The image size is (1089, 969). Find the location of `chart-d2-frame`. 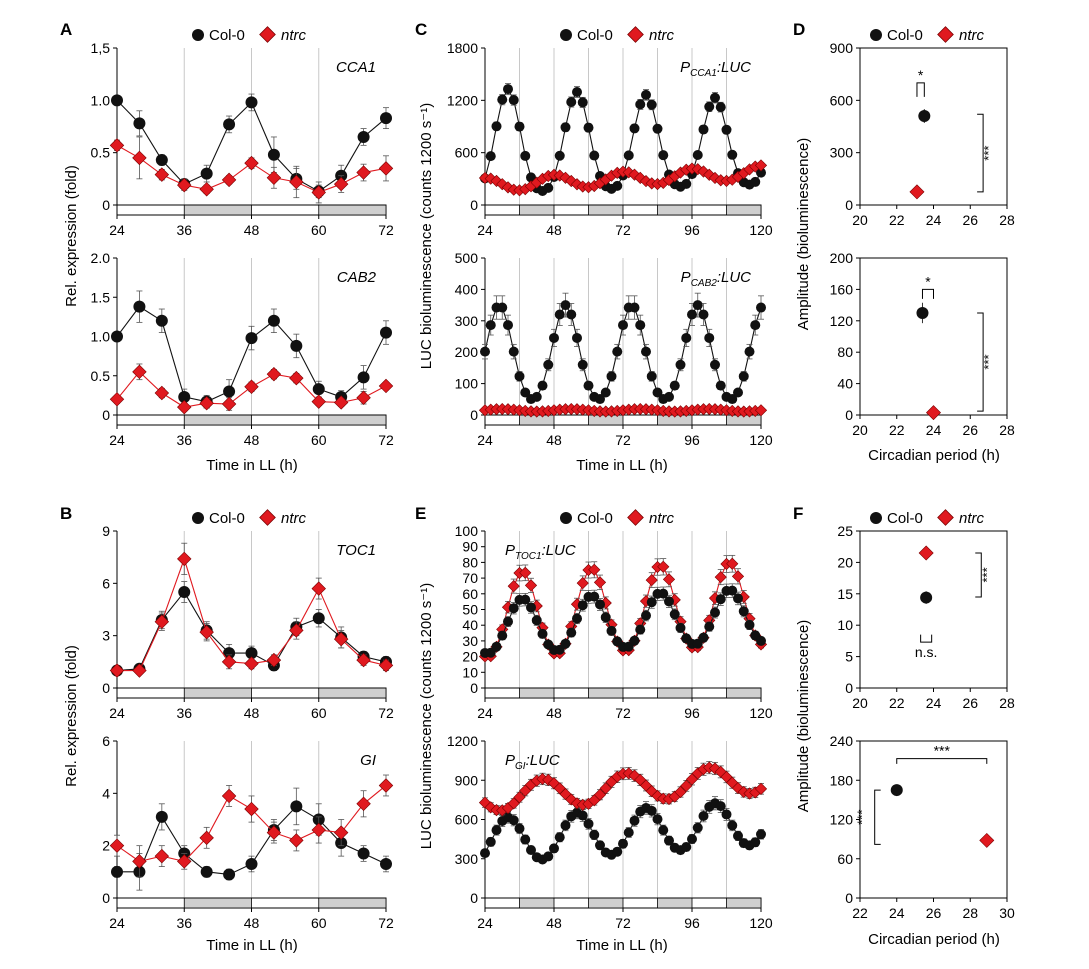

chart-d2-frame is located at coordinates (933, 336).